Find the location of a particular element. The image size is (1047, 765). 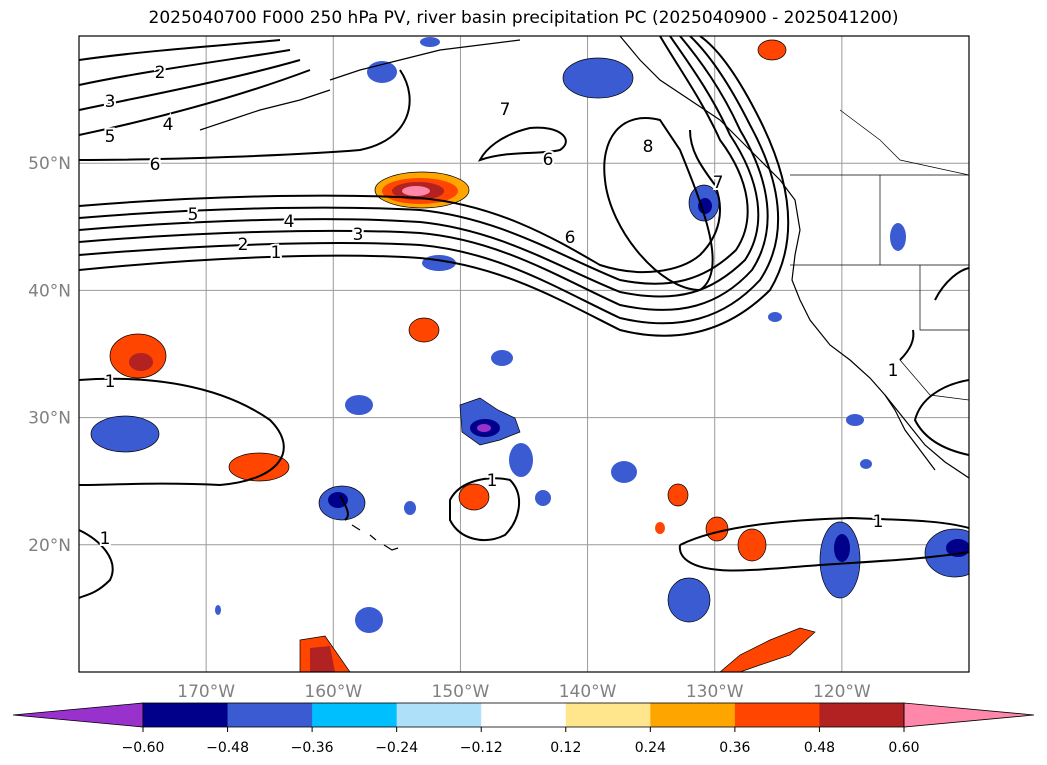

colorbar-tick-label: −0.60 is located at coordinates (143, 748).